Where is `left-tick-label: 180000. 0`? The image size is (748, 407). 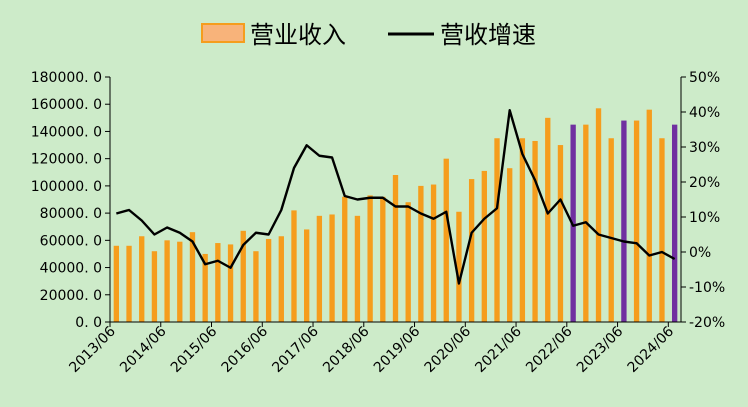
left-tick-label: 180000. 0 is located at coordinates (66, 78).